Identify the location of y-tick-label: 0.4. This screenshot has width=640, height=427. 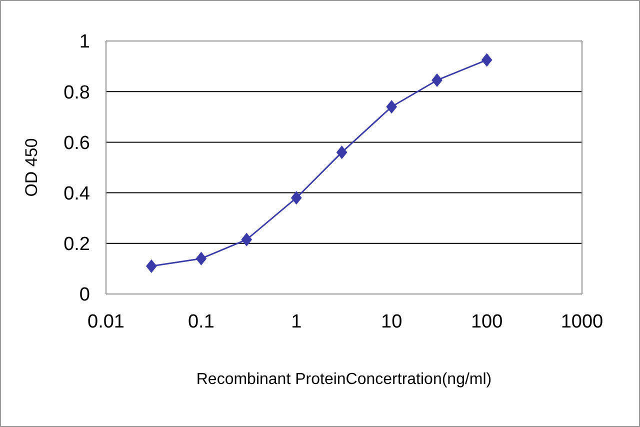
(77, 194).